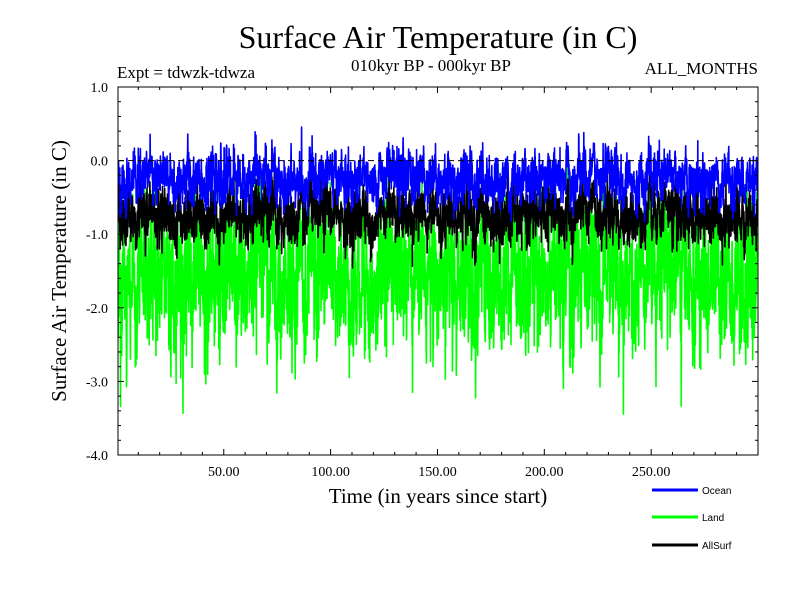  Describe the element at coordinates (100, 162) in the screenshot. I see `y-tick-label: 0.0` at that location.